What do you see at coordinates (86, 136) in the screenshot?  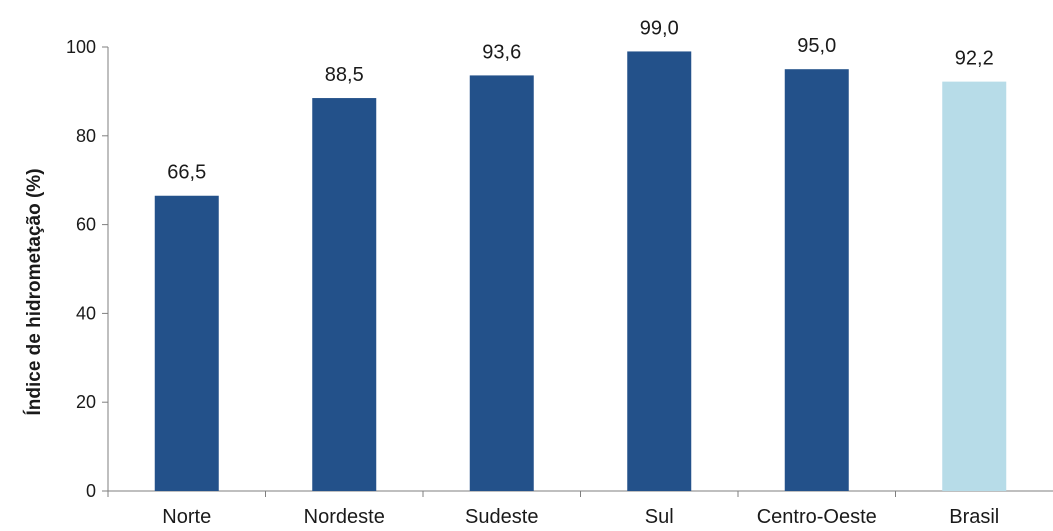 I see `y-tick-label: 80` at bounding box center [86, 136].